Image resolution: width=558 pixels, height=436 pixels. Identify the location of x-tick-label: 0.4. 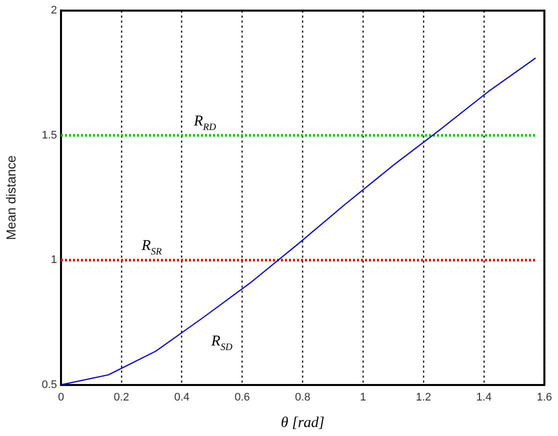
(182, 397).